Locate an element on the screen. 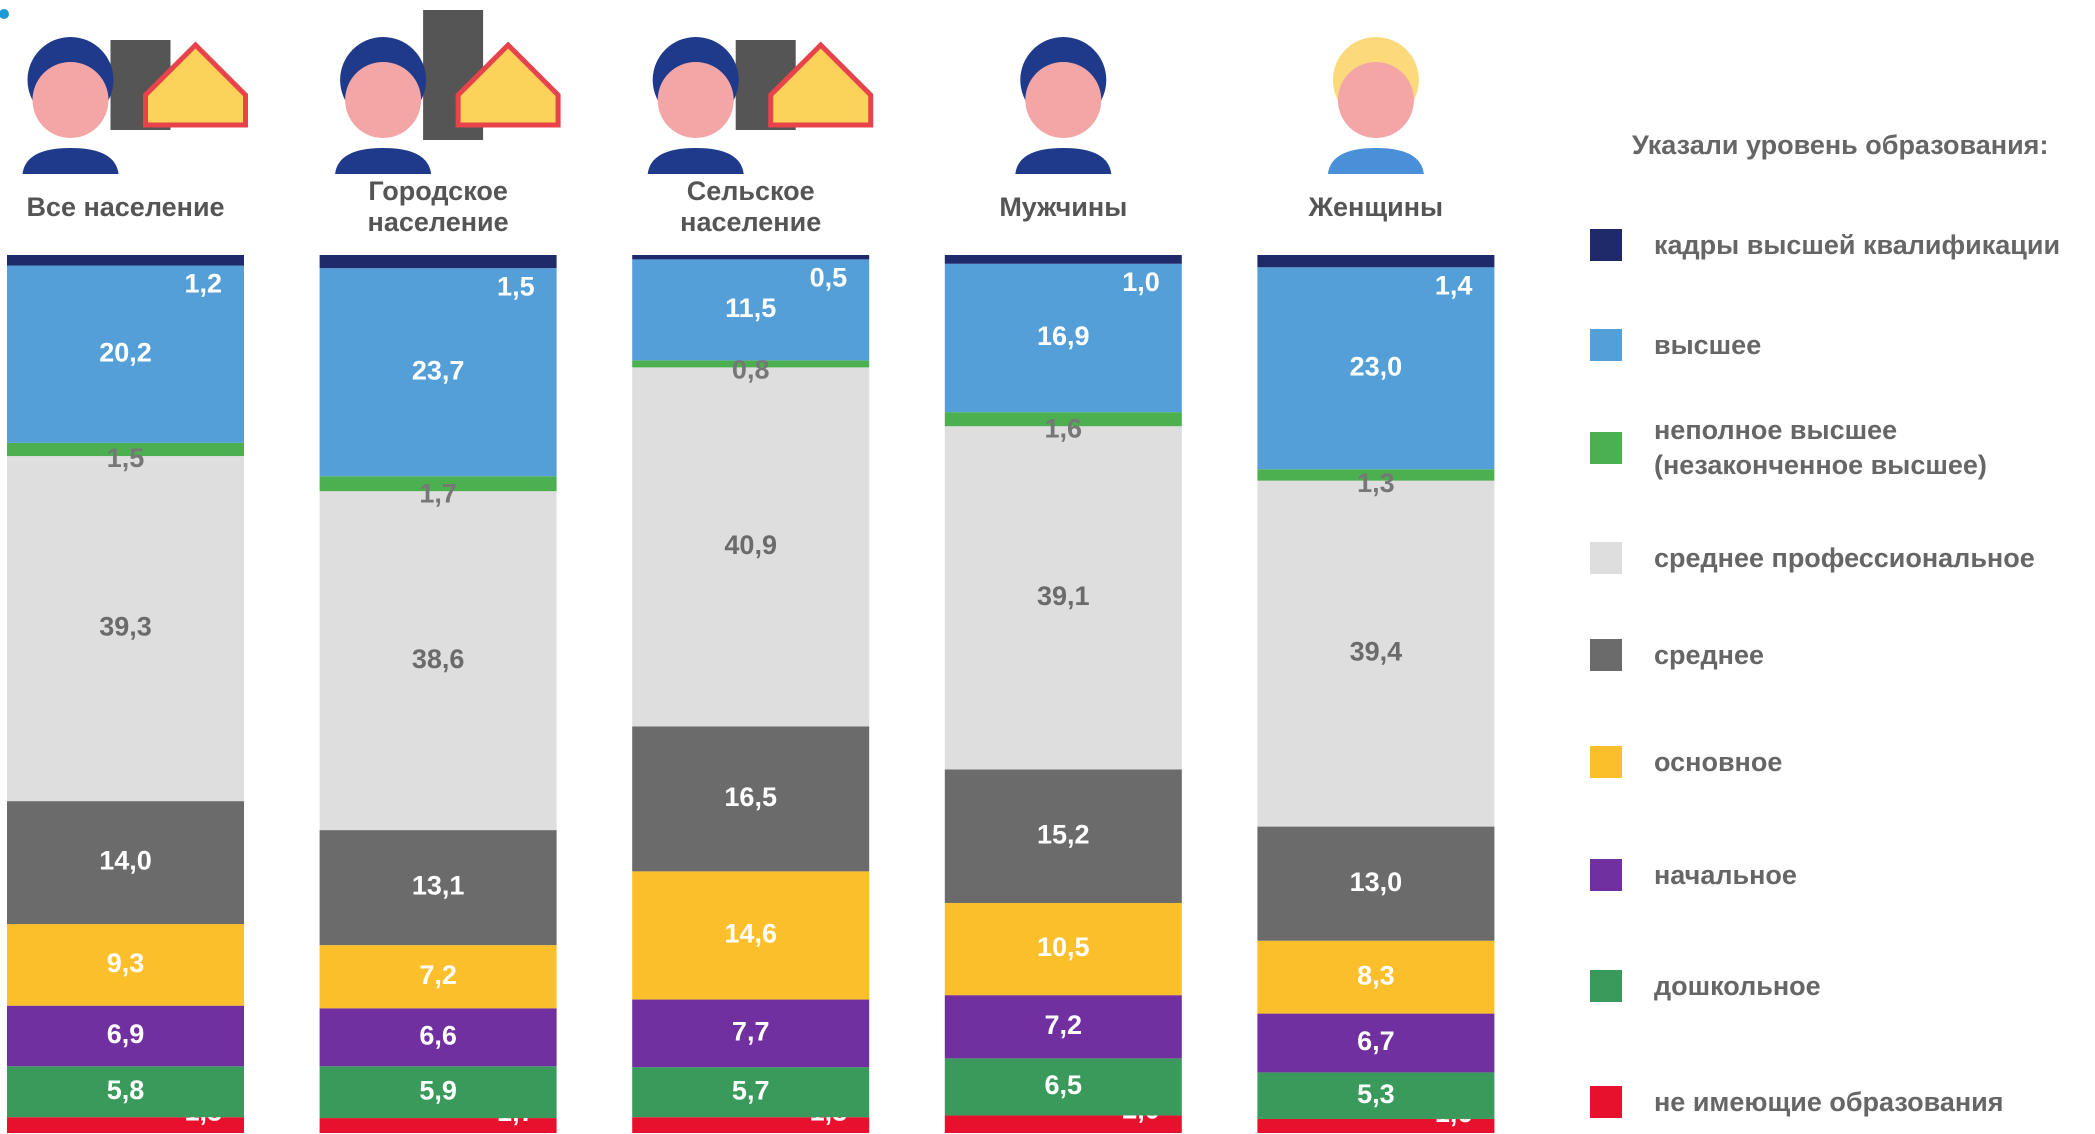 This screenshot has height=1134, width=2095. value-label: 23,7 is located at coordinates (438, 370).